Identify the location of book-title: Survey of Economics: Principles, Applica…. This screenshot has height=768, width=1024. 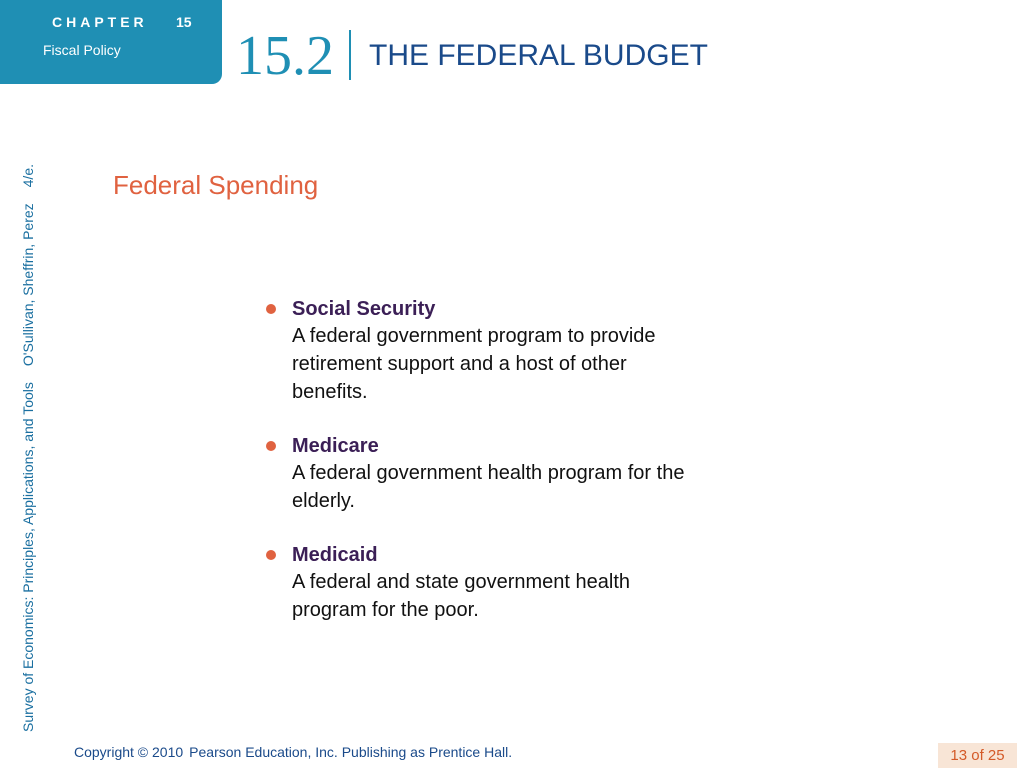
(28, 557).